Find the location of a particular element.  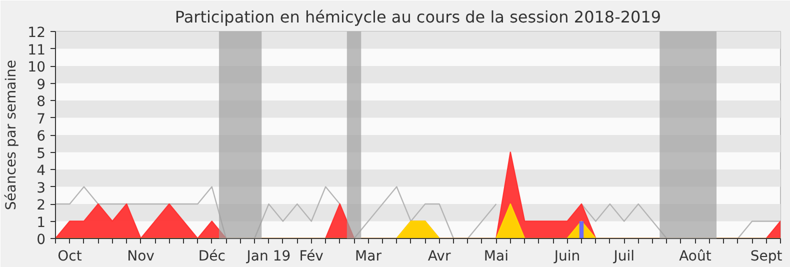

y-tick-label: 6 is located at coordinates (41, 136).